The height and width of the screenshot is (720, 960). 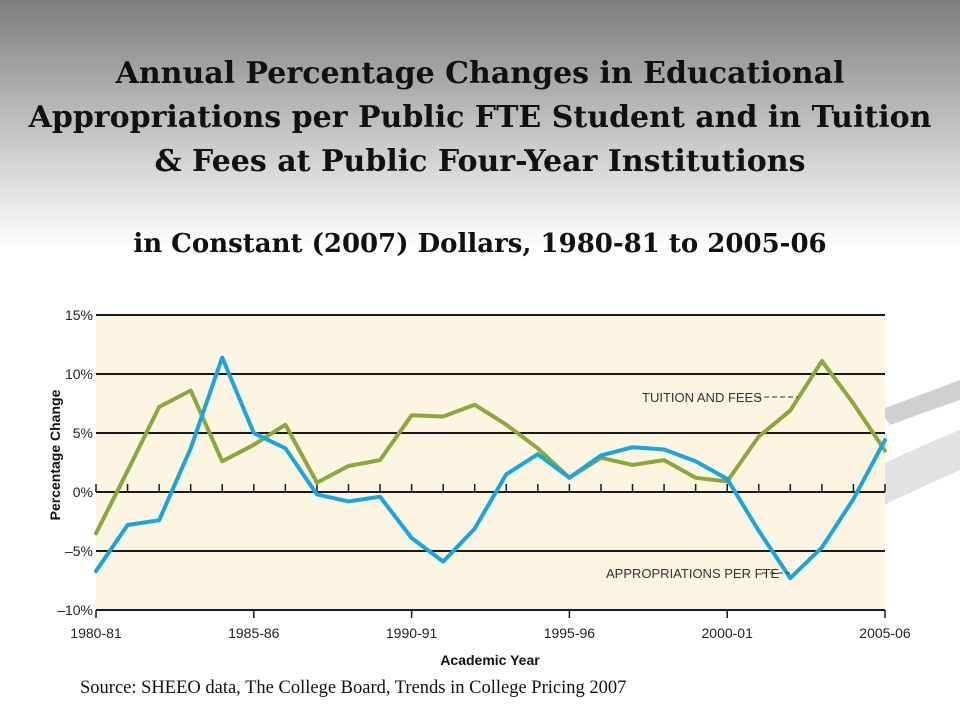 I want to click on x-tick-label: 1985-86, so click(x=254, y=633).